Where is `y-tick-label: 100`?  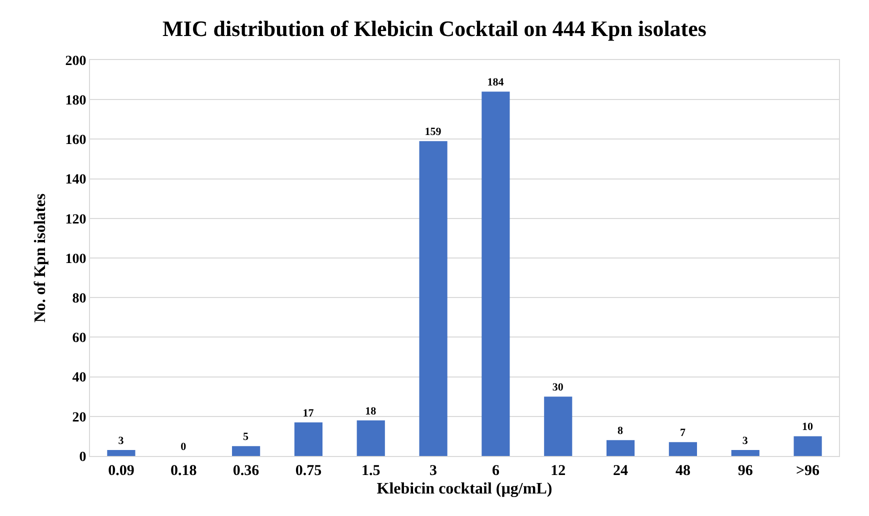 y-tick-label: 100 is located at coordinates (75, 259).